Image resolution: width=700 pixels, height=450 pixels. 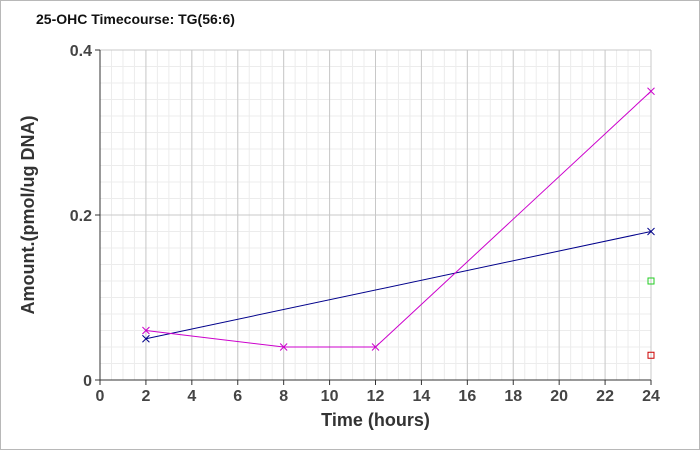 What do you see at coordinates (467, 396) in the screenshot?
I see `x-tick-label: 16` at bounding box center [467, 396].